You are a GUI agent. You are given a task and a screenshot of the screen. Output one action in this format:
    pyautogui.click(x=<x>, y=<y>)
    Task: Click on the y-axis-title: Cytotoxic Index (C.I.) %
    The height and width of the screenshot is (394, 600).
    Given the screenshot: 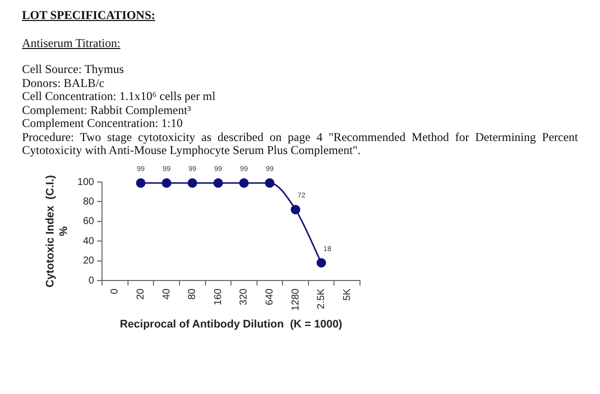 What is the action you would take?
    pyautogui.click(x=57, y=231)
    